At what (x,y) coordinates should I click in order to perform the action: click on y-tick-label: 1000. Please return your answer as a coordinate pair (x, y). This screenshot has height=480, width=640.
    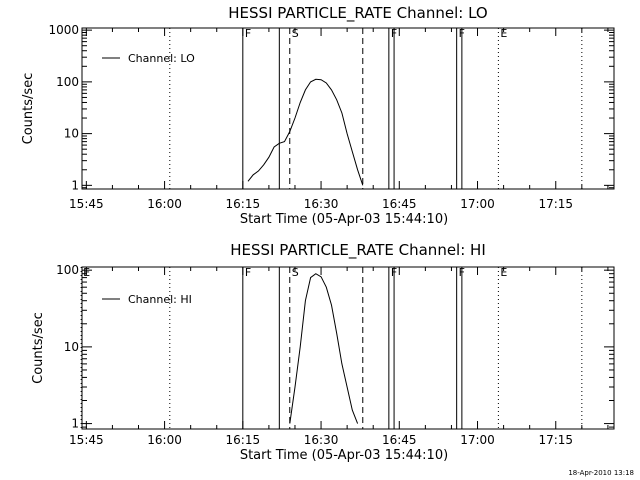
    Looking at the image, I should click on (63, 30).